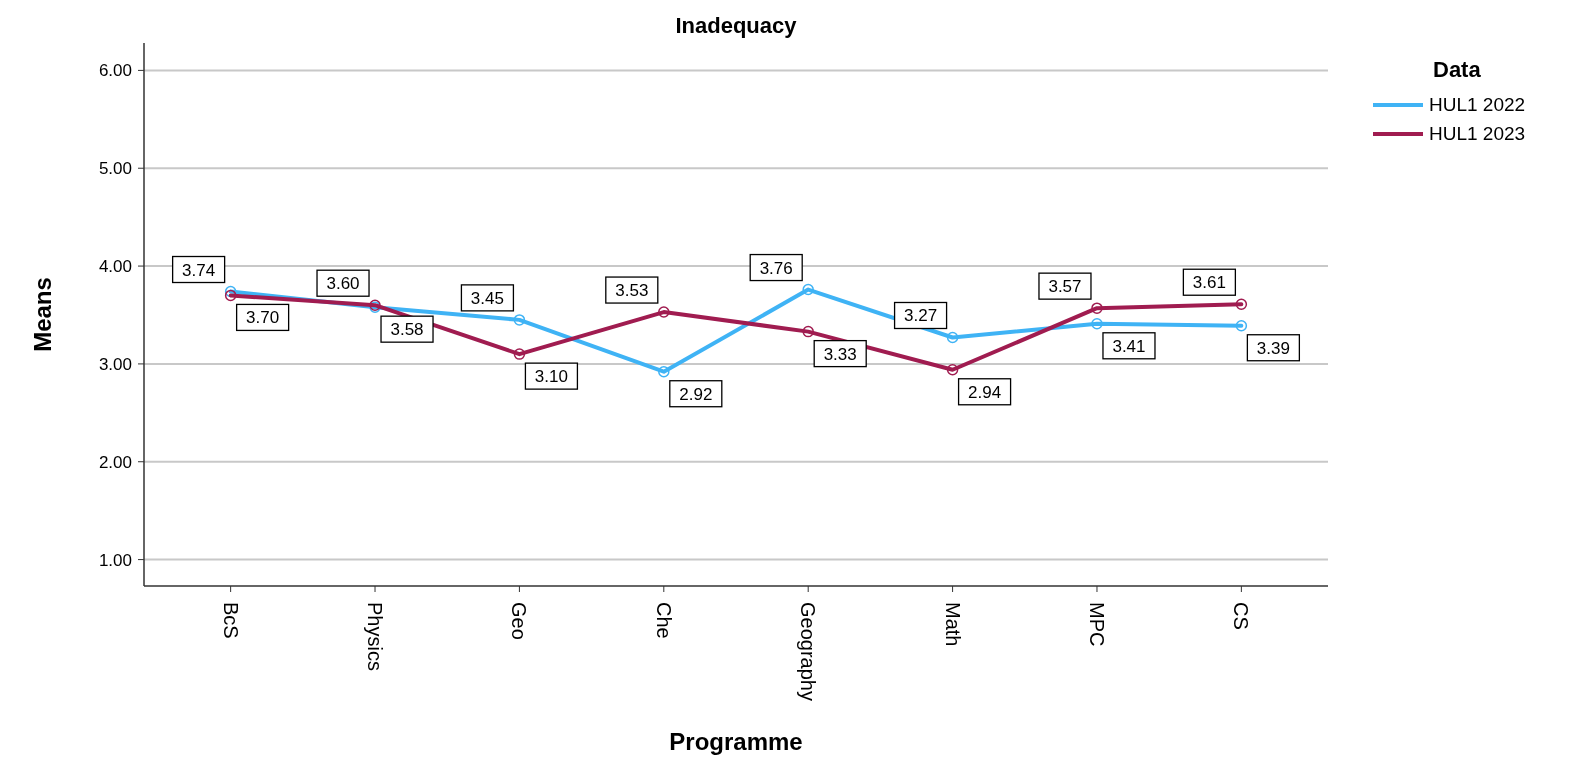 Image resolution: width=1575 pixels, height=766 pixels. What do you see at coordinates (551, 377) in the screenshot?
I see `data-label: 3.10` at bounding box center [551, 377].